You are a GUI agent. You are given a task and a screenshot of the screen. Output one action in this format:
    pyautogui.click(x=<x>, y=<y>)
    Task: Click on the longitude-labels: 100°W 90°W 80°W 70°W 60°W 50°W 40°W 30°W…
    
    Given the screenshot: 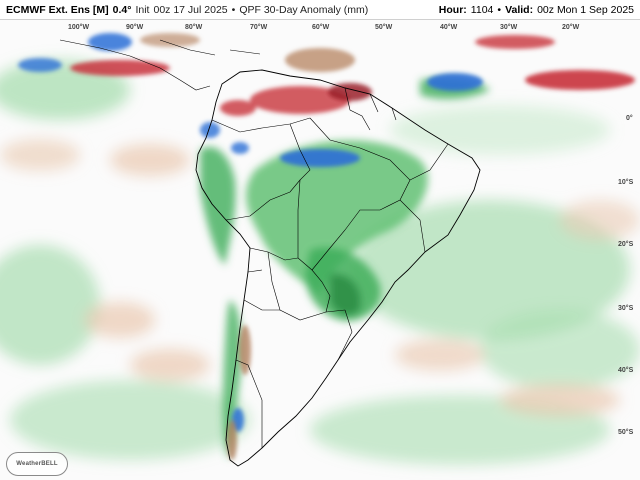 What is the action you would take?
    pyautogui.click(x=324, y=27)
    